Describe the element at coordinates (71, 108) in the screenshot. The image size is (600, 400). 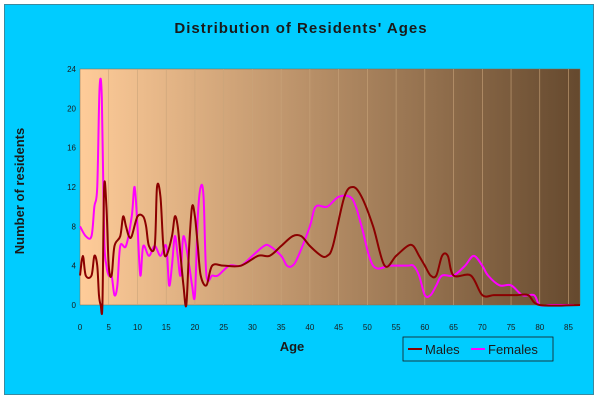
I see `y-tick-label: 20` at that location.